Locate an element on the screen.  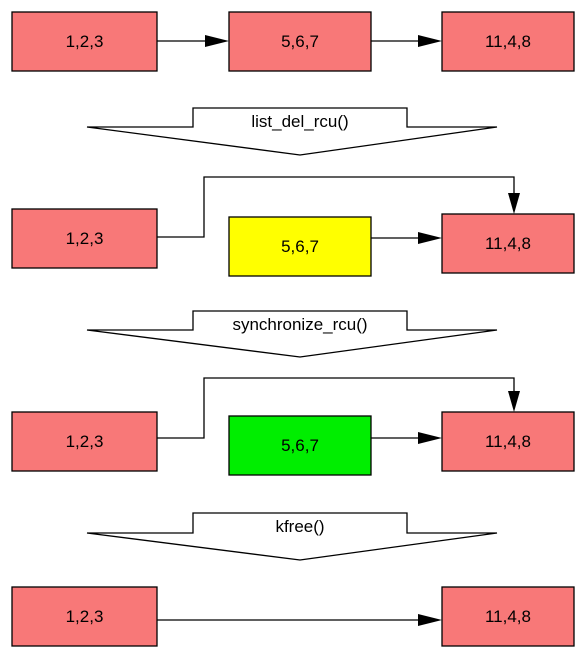
step-label-list-del-rcu: list_del_rcu() is located at coordinates (299, 121).